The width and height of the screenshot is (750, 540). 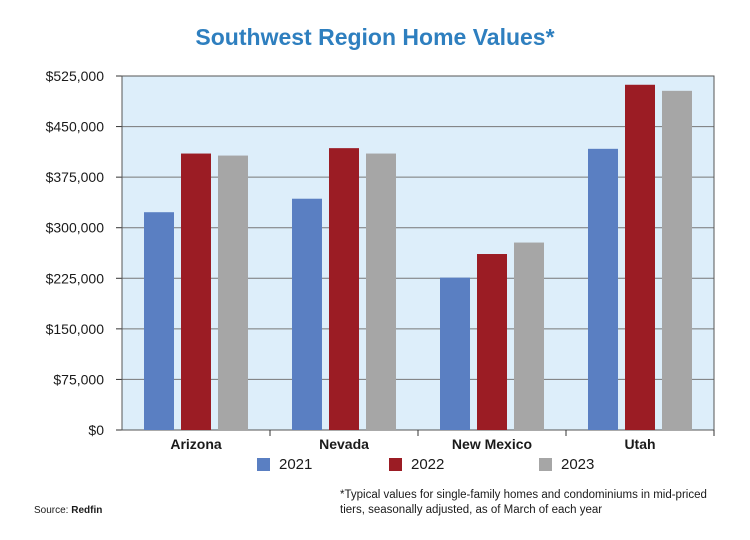 What do you see at coordinates (75, 228) in the screenshot?
I see `y-tick-label: $300,000` at bounding box center [75, 228].